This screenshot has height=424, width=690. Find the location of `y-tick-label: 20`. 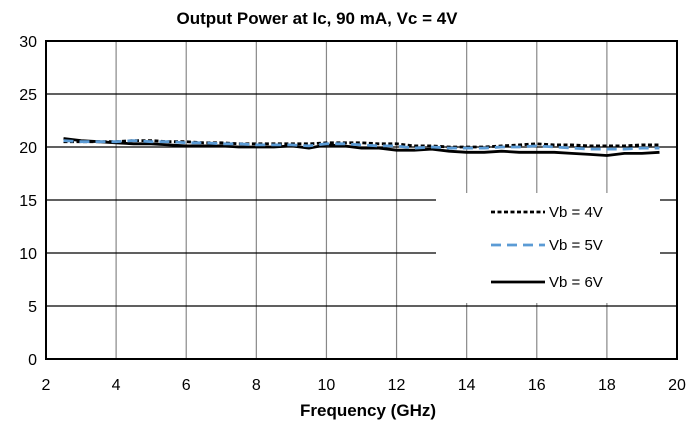

y-tick-label: 20 is located at coordinates (28, 148).